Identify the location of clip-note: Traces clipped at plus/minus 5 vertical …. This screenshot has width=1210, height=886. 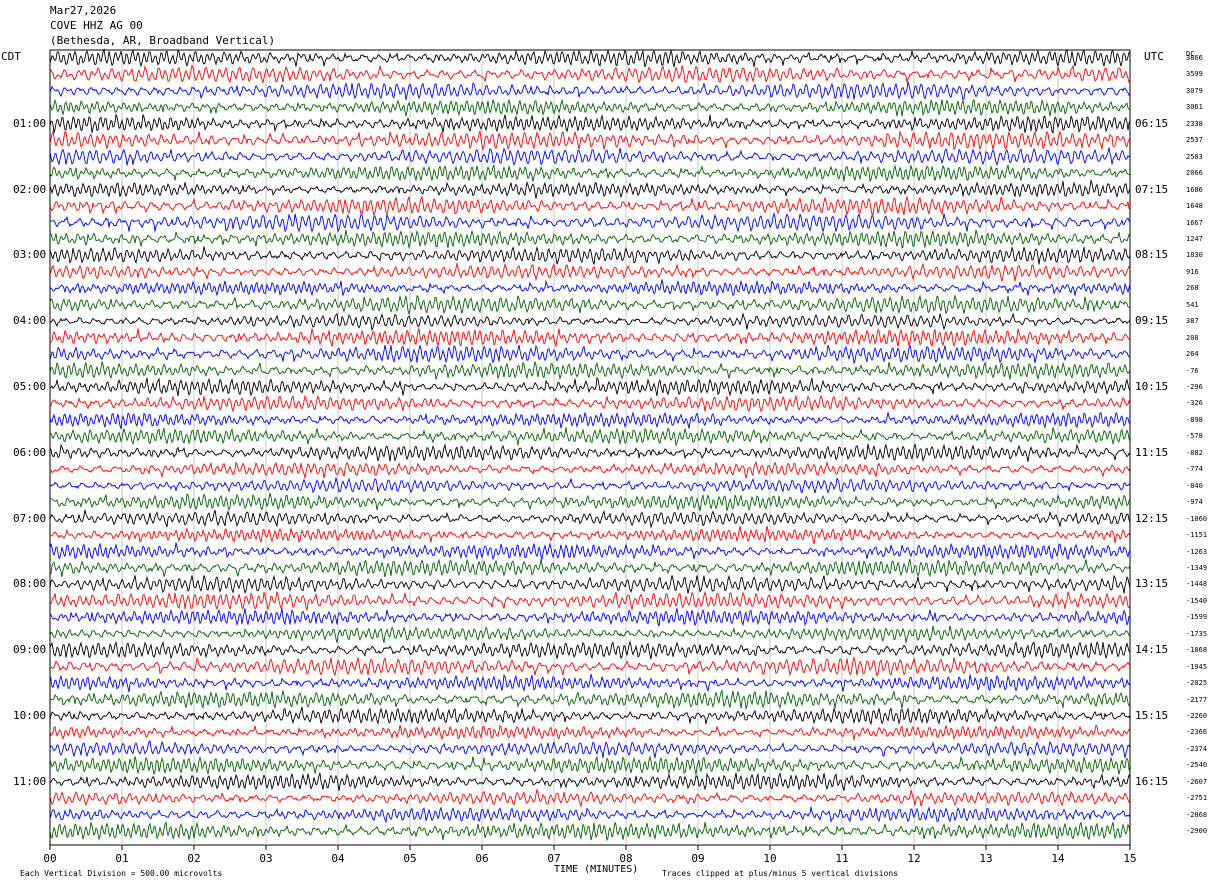
(780, 873).